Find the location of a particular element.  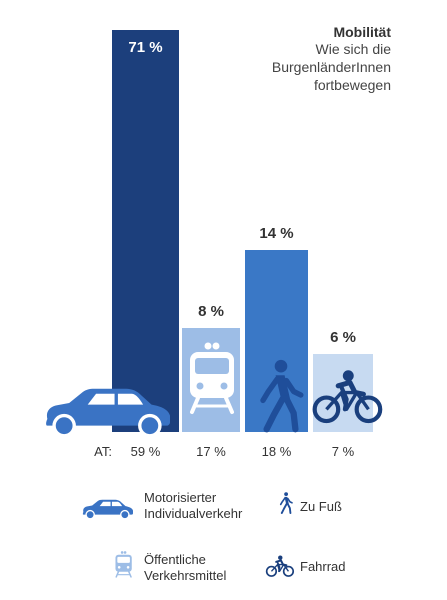

legend-label: Fahrrad is located at coordinates (323, 566).